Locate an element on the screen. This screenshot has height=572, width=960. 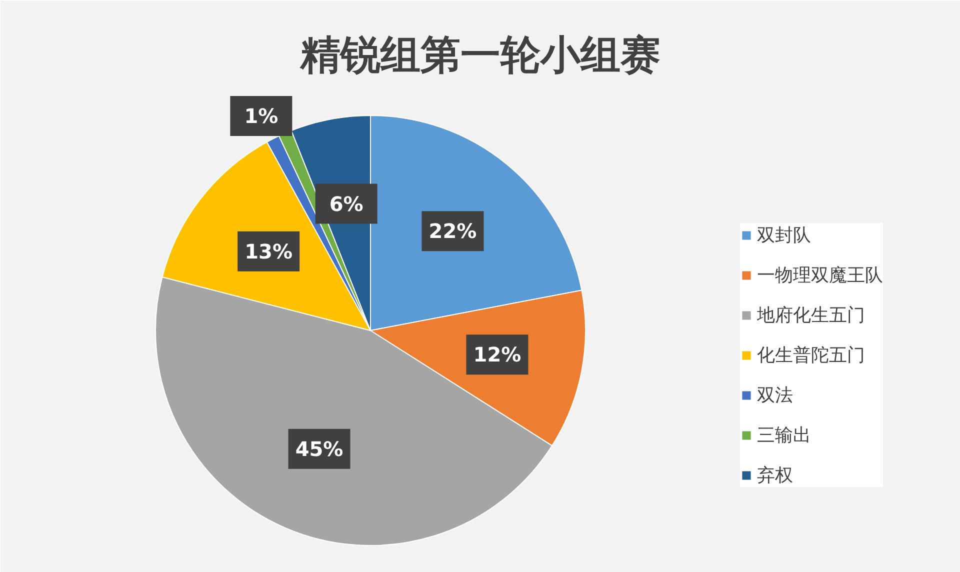
data-label: 1% is located at coordinates (261, 116).